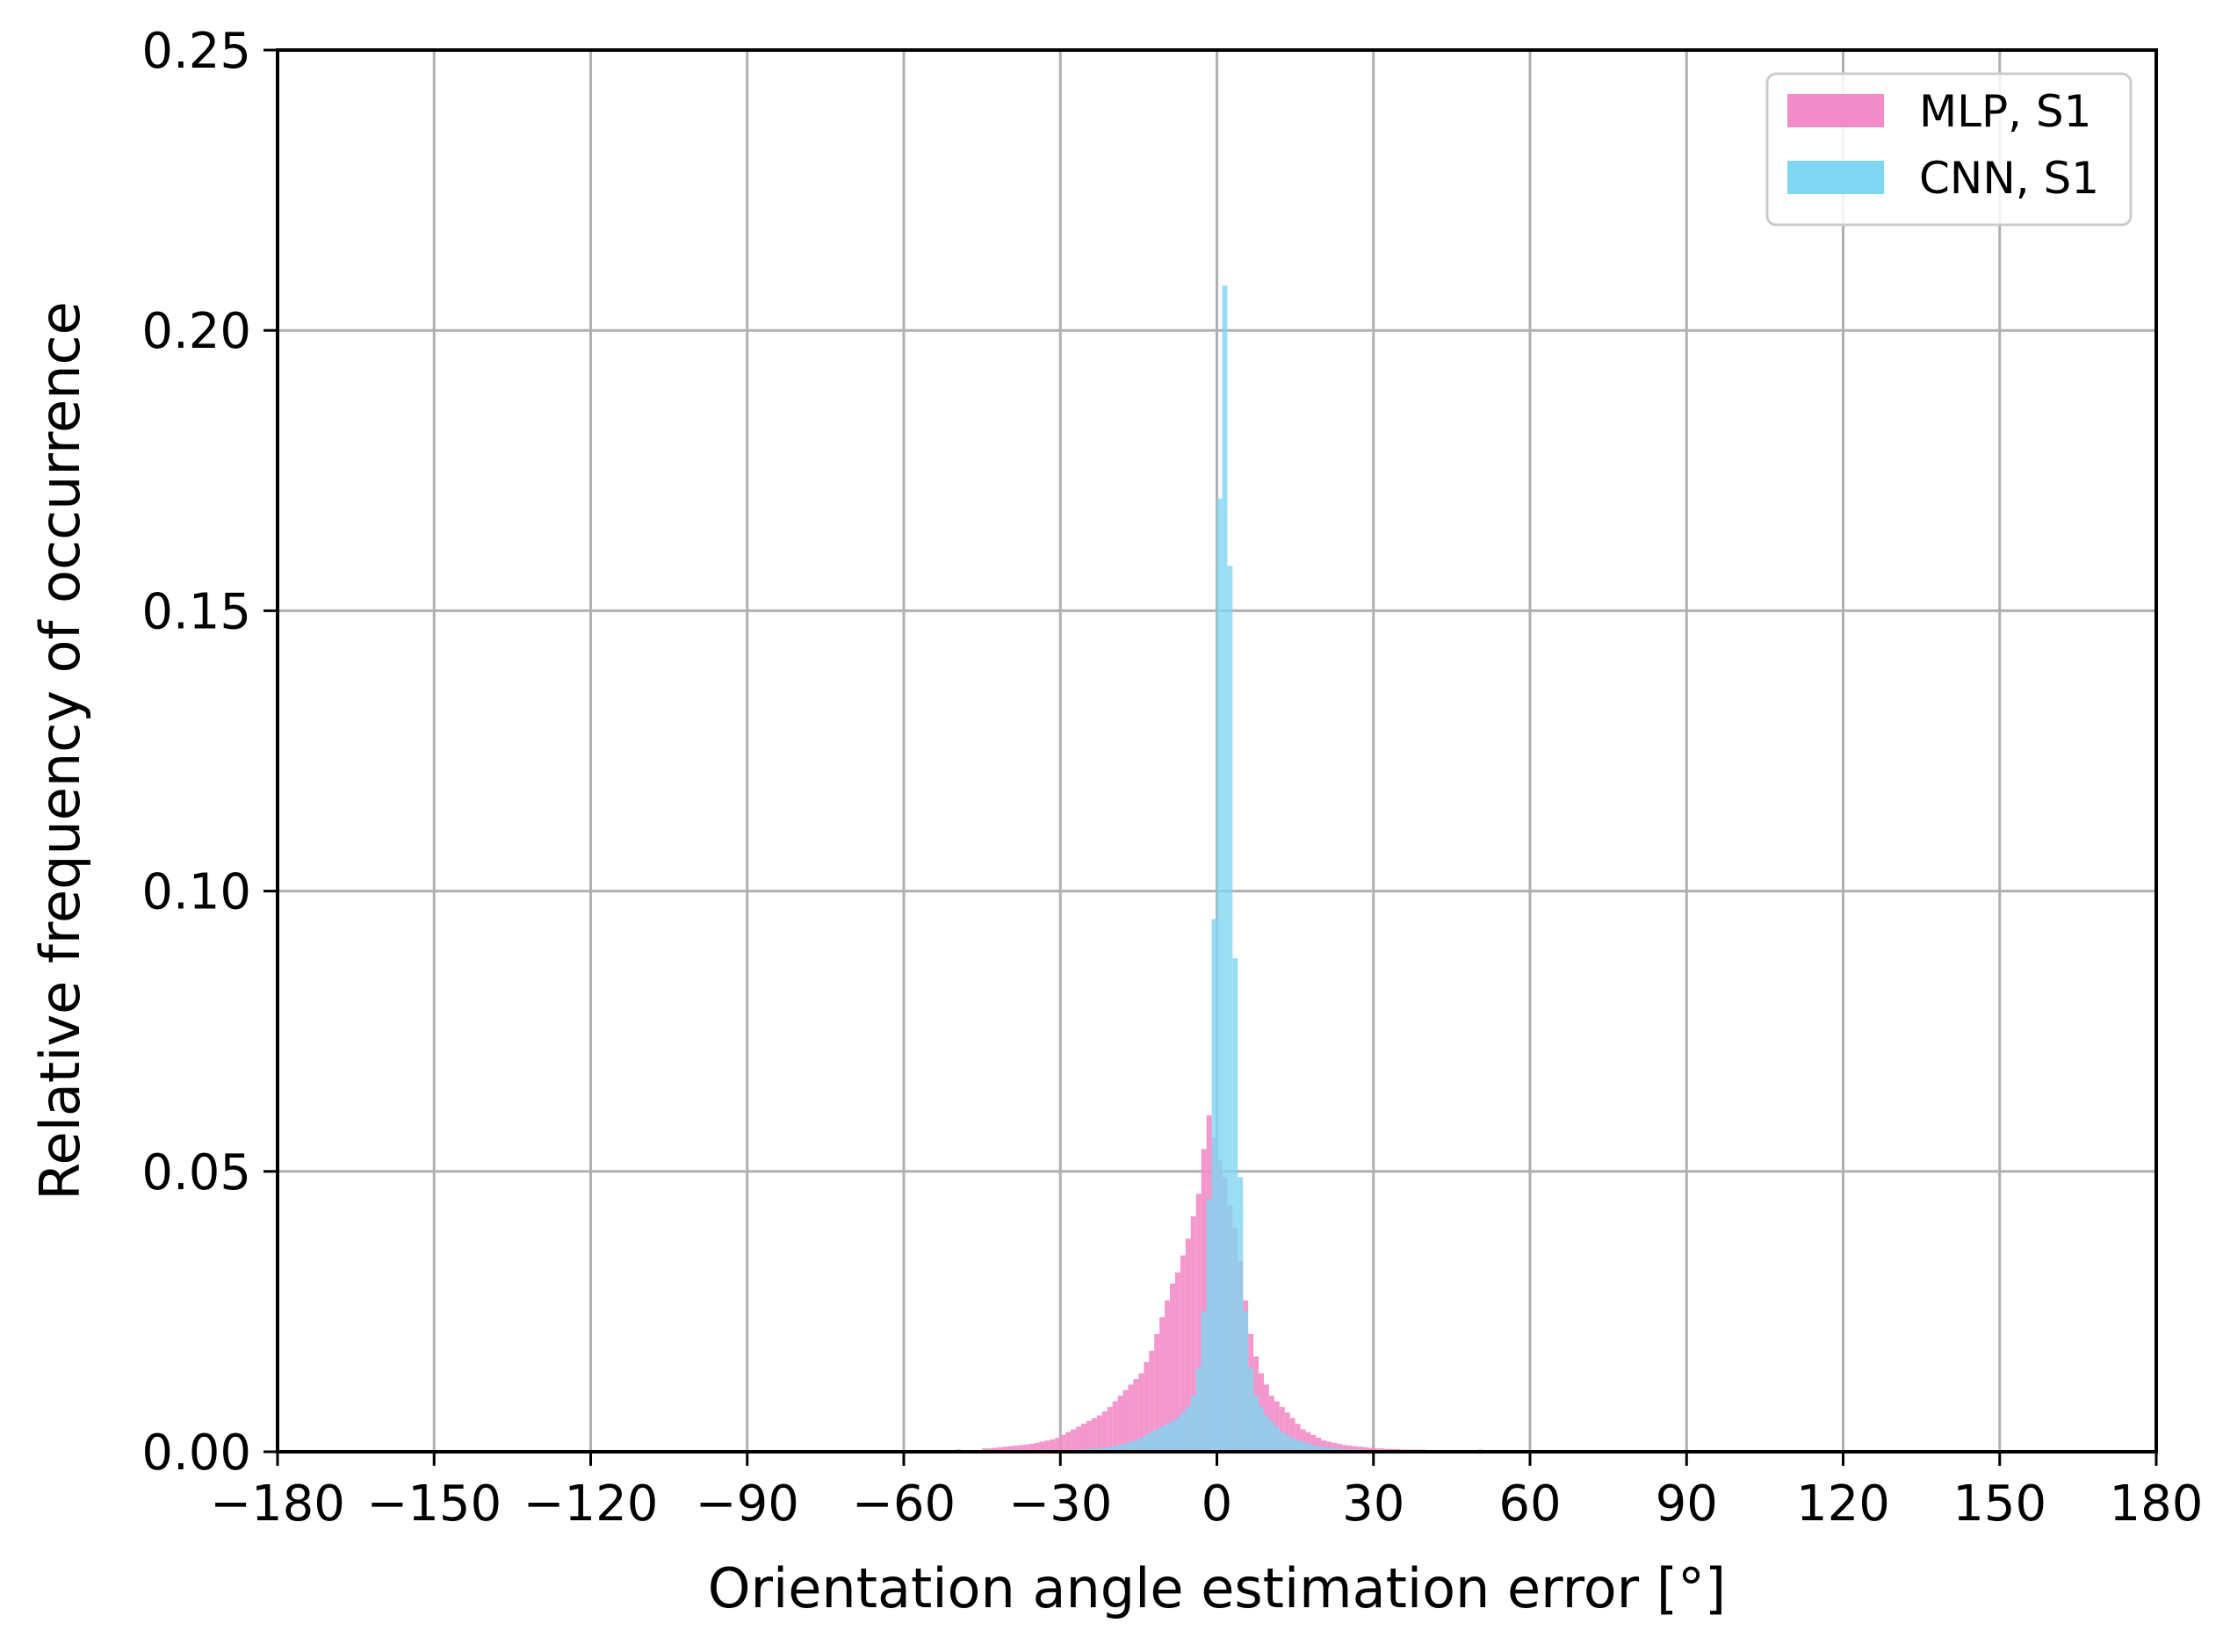 The width and height of the screenshot is (2223, 1652). I want to click on y-tick-label-0: 0.00, so click(196, 1453).